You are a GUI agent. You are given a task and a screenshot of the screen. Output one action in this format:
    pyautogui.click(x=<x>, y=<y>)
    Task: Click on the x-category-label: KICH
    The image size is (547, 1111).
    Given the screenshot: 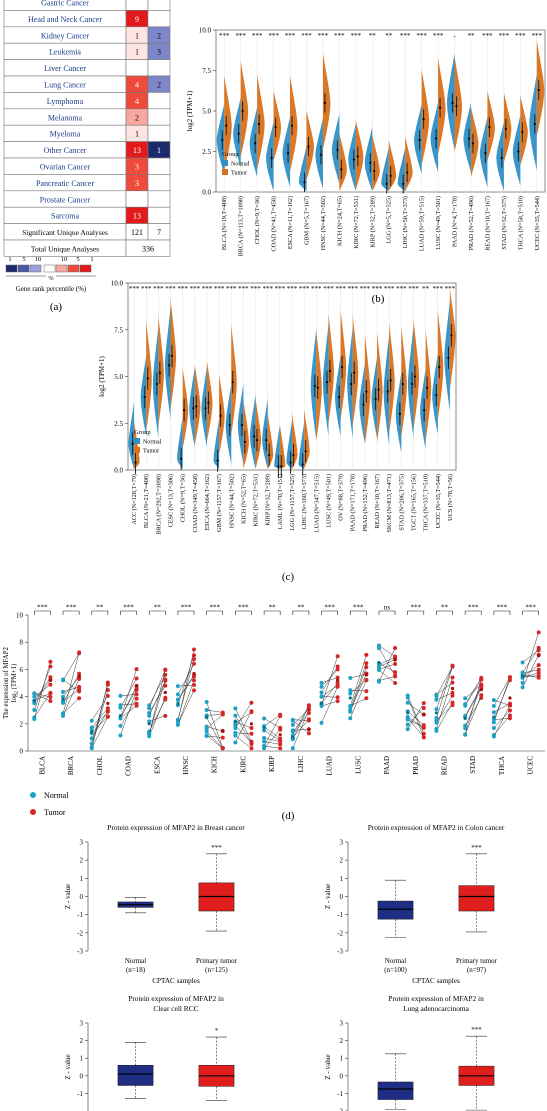 What is the action you would take?
    pyautogui.click(x=215, y=764)
    